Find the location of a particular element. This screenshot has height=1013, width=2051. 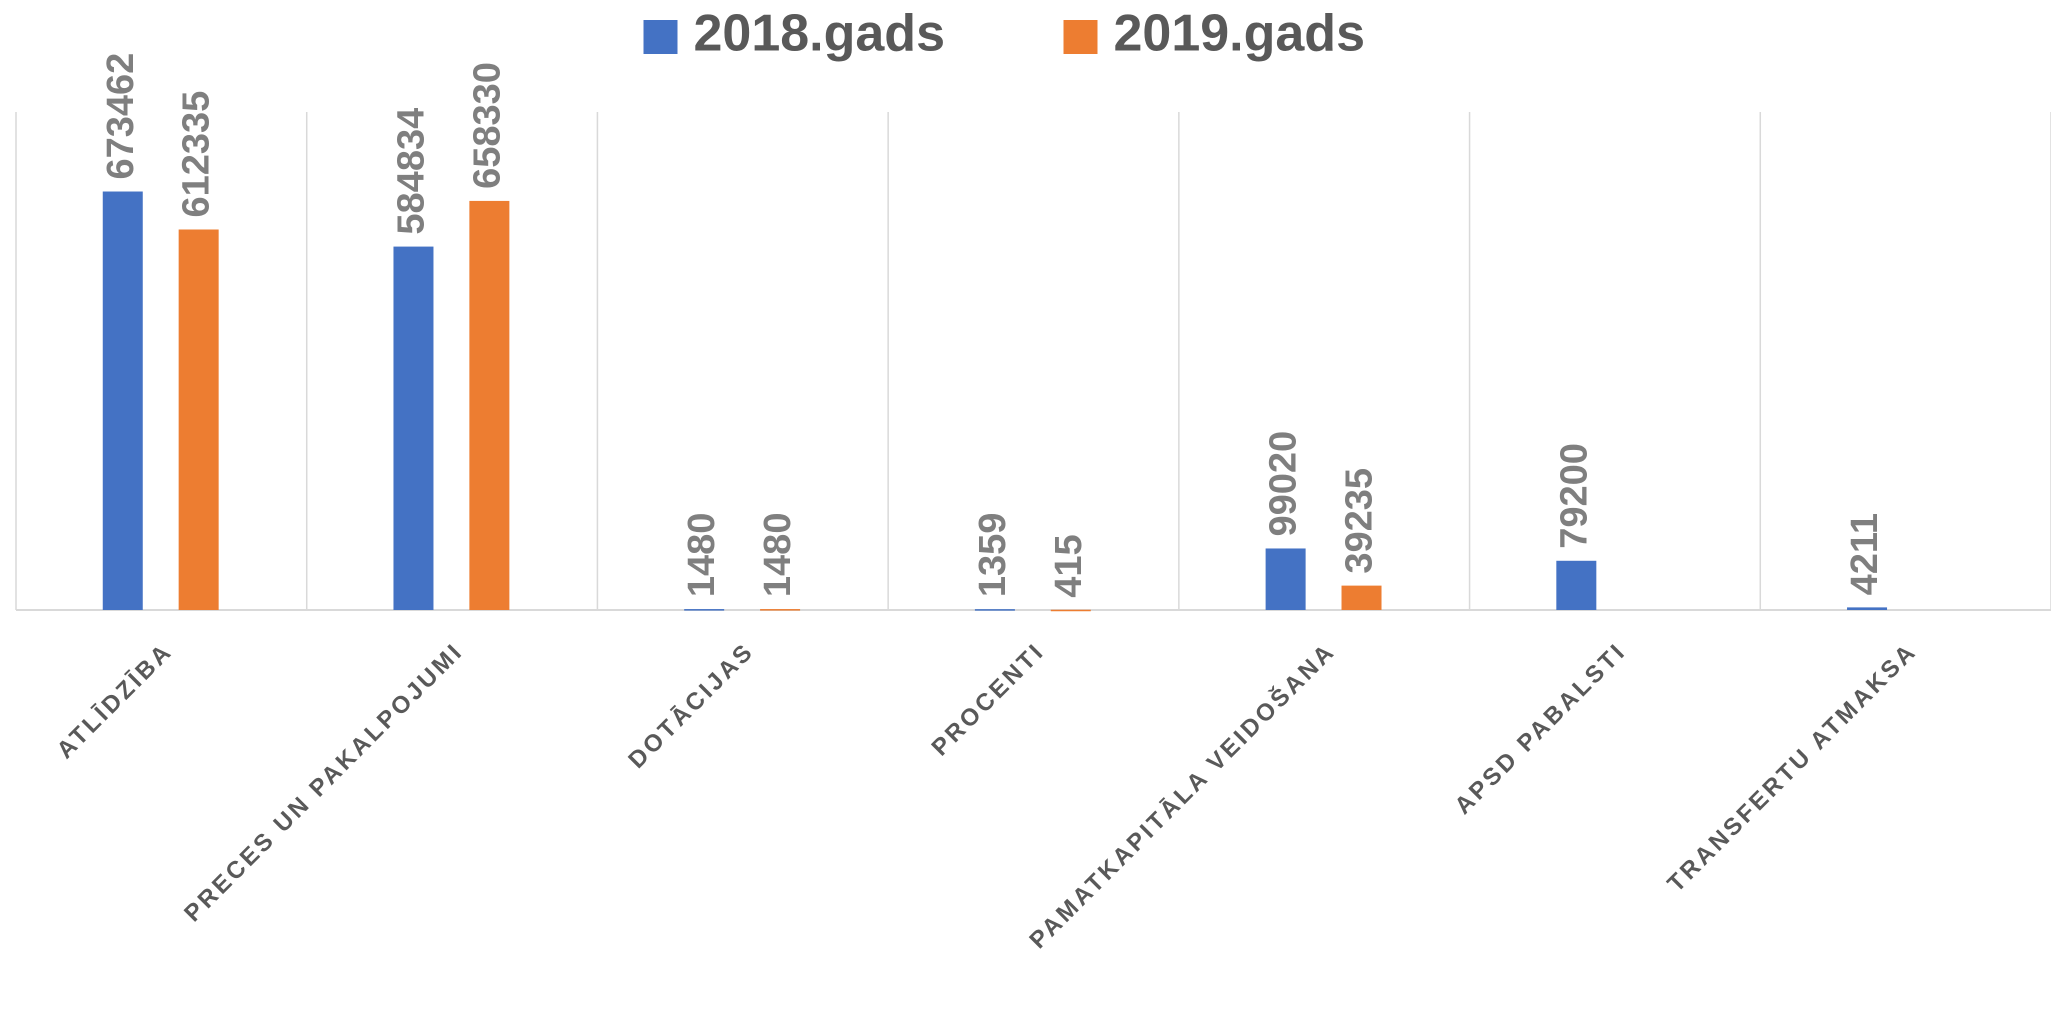

x-tick-label: PRECES UN PAKALPOJUMI is located at coordinates (324, 783).